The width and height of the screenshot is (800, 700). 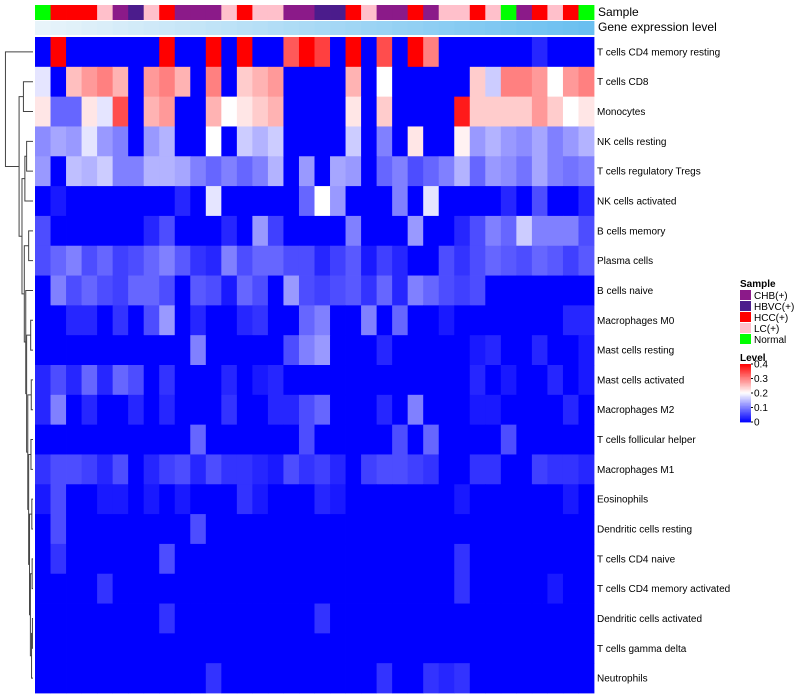 What do you see at coordinates (625, 291) in the screenshot?
I see `row-label: B cells naive` at bounding box center [625, 291].